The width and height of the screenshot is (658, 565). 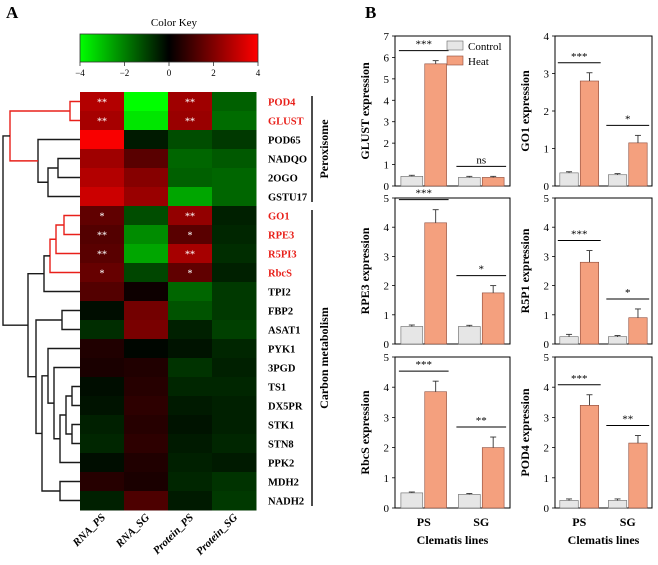 What do you see at coordinates (453, 540) in the screenshot?
I see `x-axis-label: Clematis lines` at bounding box center [453, 540].